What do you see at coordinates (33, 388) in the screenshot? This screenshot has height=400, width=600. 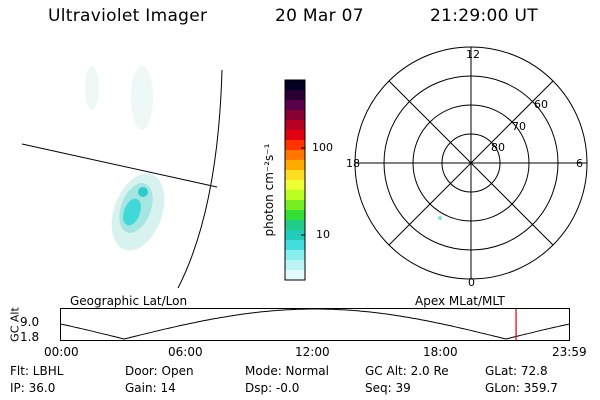 I see `status-ip: IP: 36.0` at bounding box center [33, 388].